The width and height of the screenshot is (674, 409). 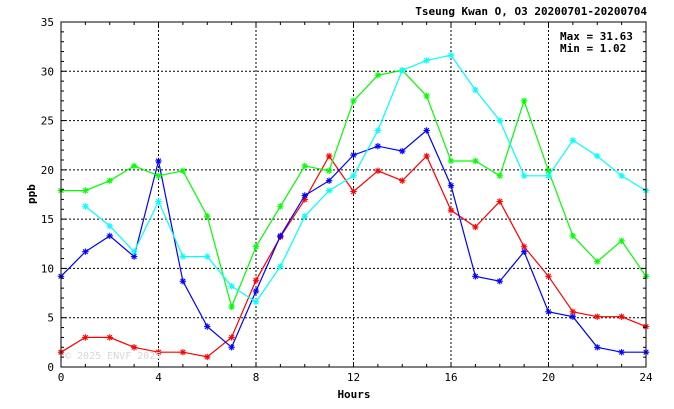 What do you see at coordinates (47, 71) in the screenshot?
I see `y-tick-label: 30` at bounding box center [47, 71].